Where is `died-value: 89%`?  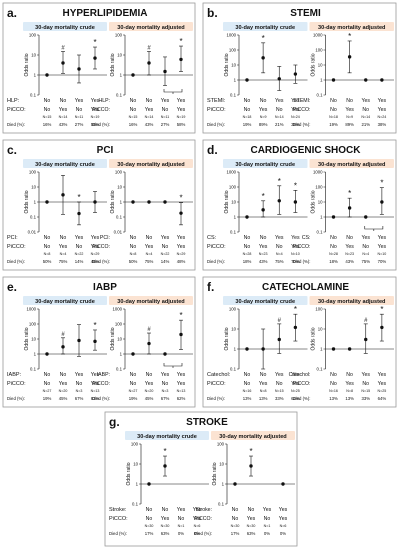 died-value: 89% is located at coordinates (263, 124).